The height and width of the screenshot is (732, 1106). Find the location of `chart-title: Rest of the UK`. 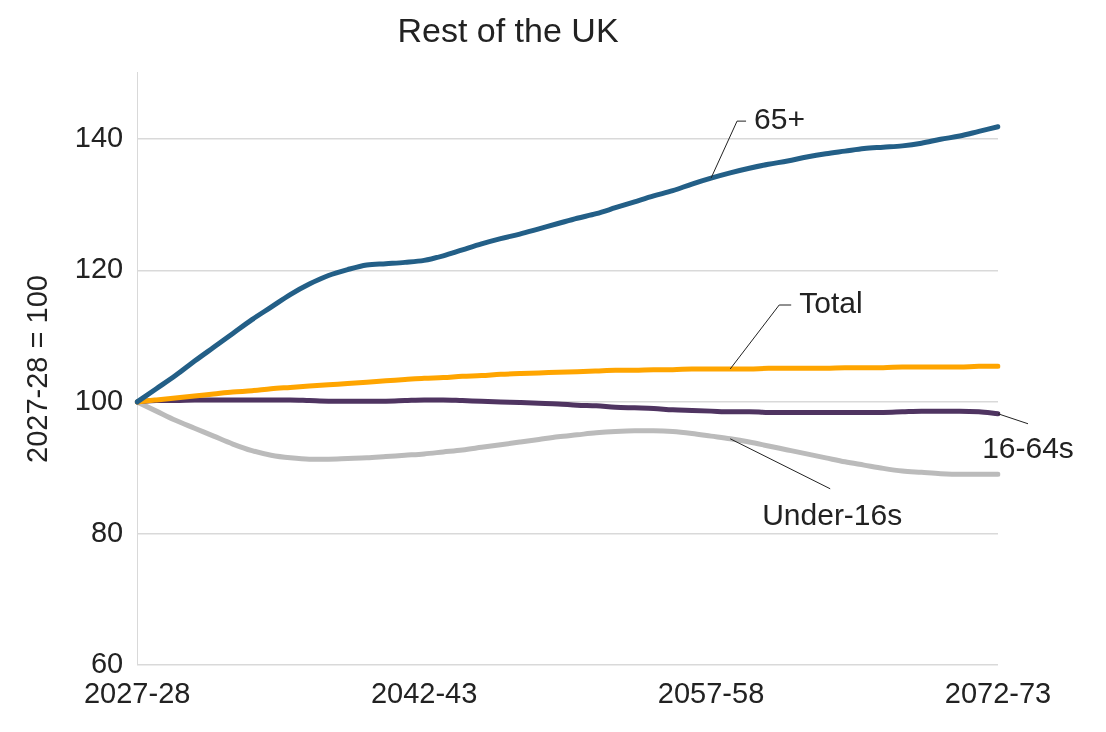

chart-title: Rest of the UK is located at coordinates (508, 29).